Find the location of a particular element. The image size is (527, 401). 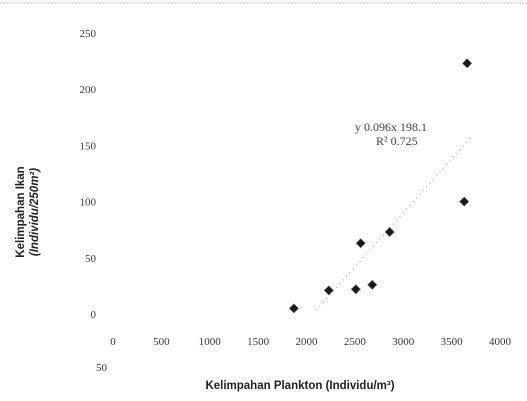

y-tick-labels: 0 50 100 150 200 250 is located at coordinates (88, 174).